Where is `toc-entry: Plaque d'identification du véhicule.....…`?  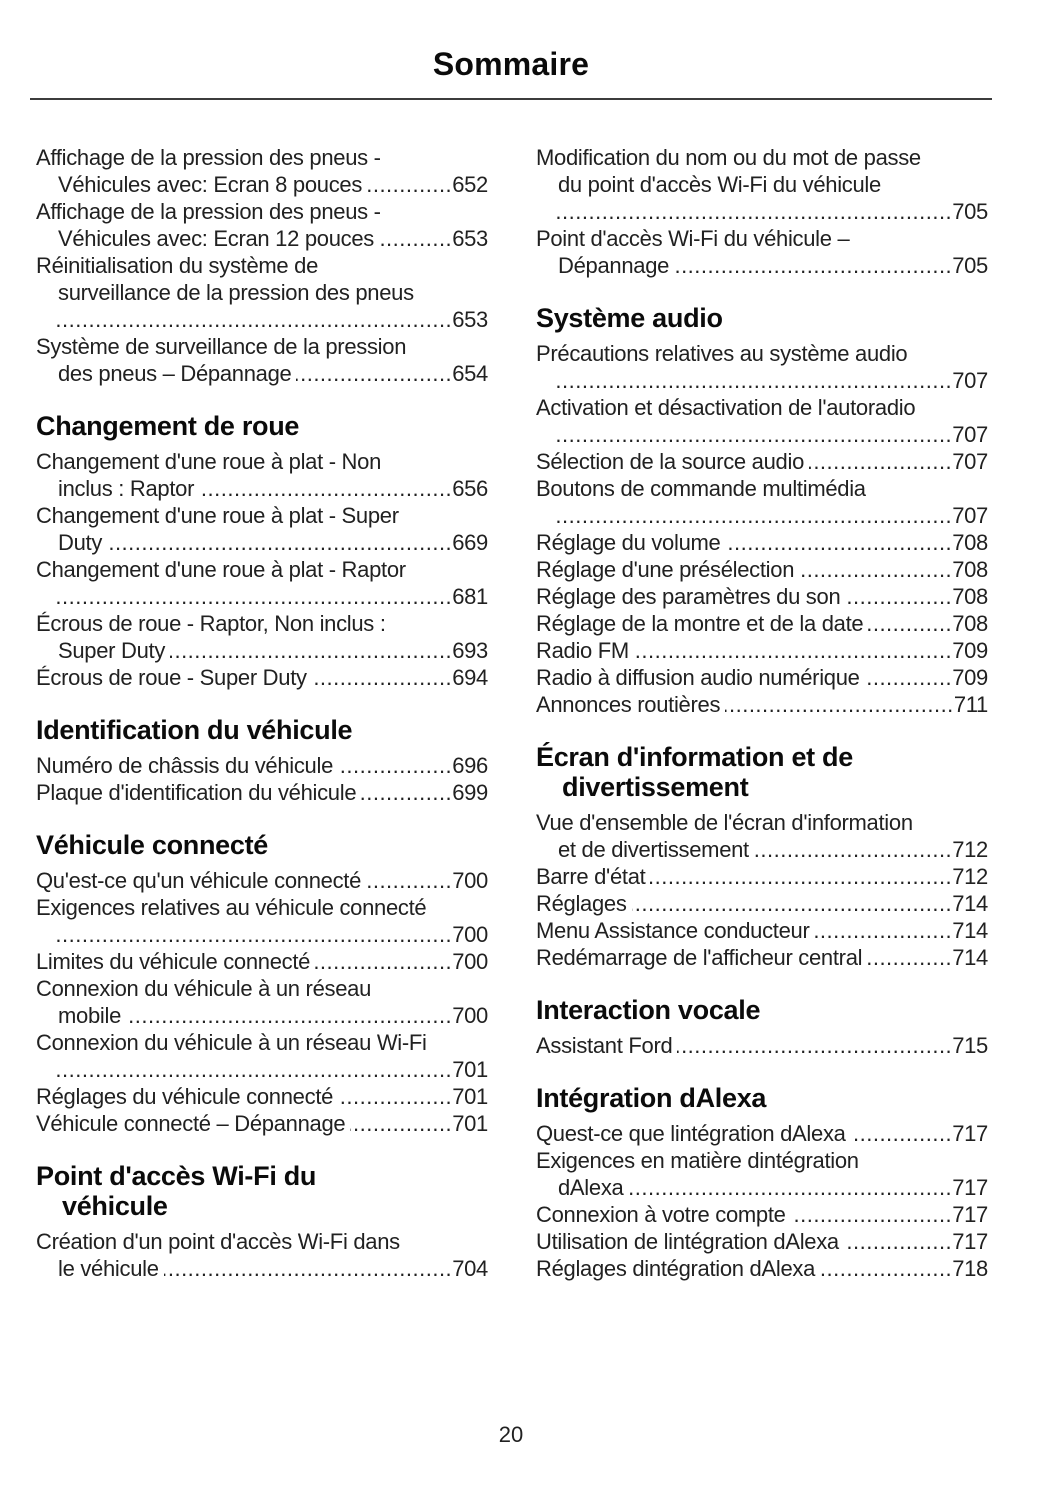
toc-entry: Plaque d'identification du véhicule.....… is located at coordinates (262, 792).